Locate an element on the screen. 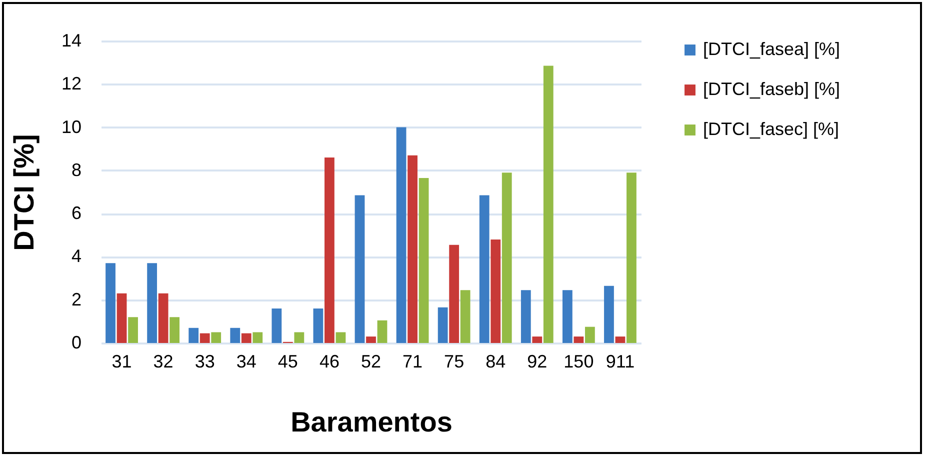 Image resolution: width=928 pixels, height=456 pixels. x-tick-label: 31 is located at coordinates (122, 362).